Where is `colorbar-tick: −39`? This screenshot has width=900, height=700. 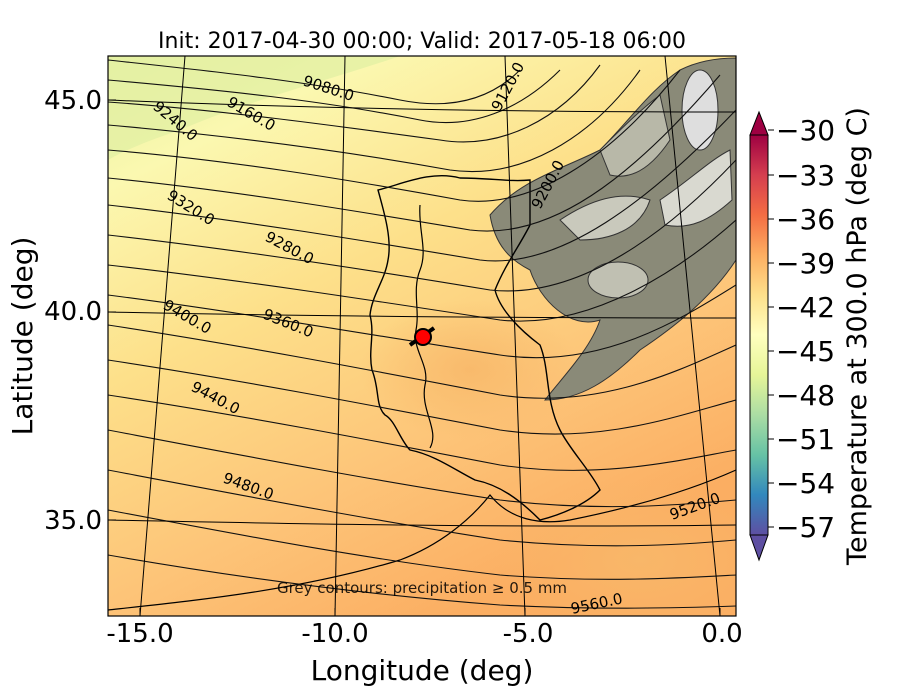 colorbar-tick: −39 is located at coordinates (805, 263).